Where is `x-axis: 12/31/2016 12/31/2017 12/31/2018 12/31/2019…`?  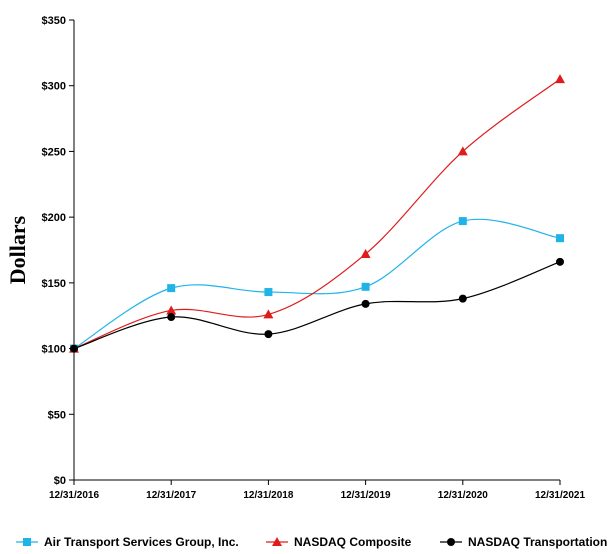
x-axis: 12/31/2016 12/31/2017 12/31/2018 12/31/2019… is located at coordinates (317, 490).